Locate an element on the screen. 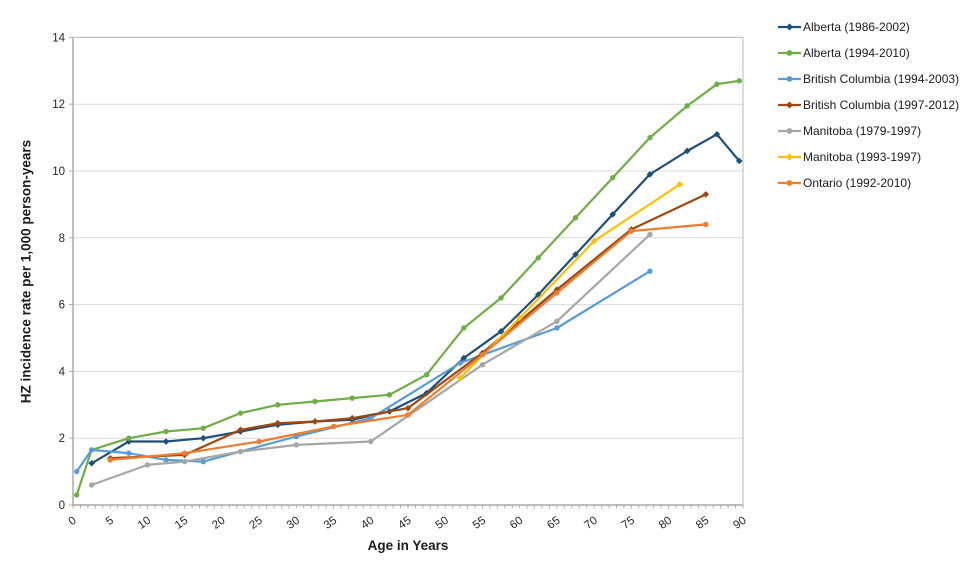 This screenshot has height=568, width=980. x-tick-label: 0 is located at coordinates (73, 522).